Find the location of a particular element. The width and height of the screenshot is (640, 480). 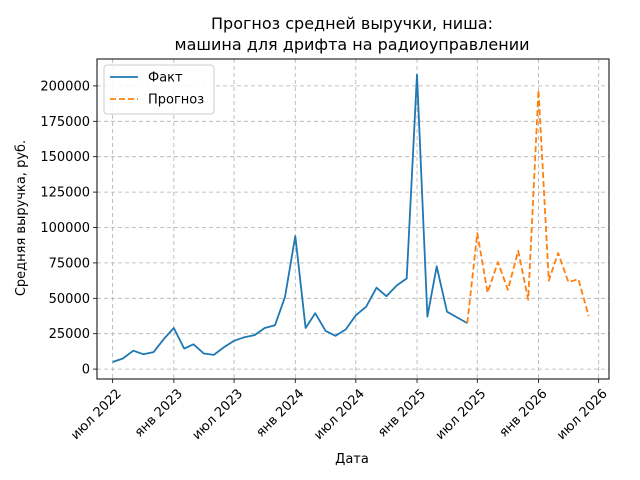

legend-label: Факт is located at coordinates (165, 78).